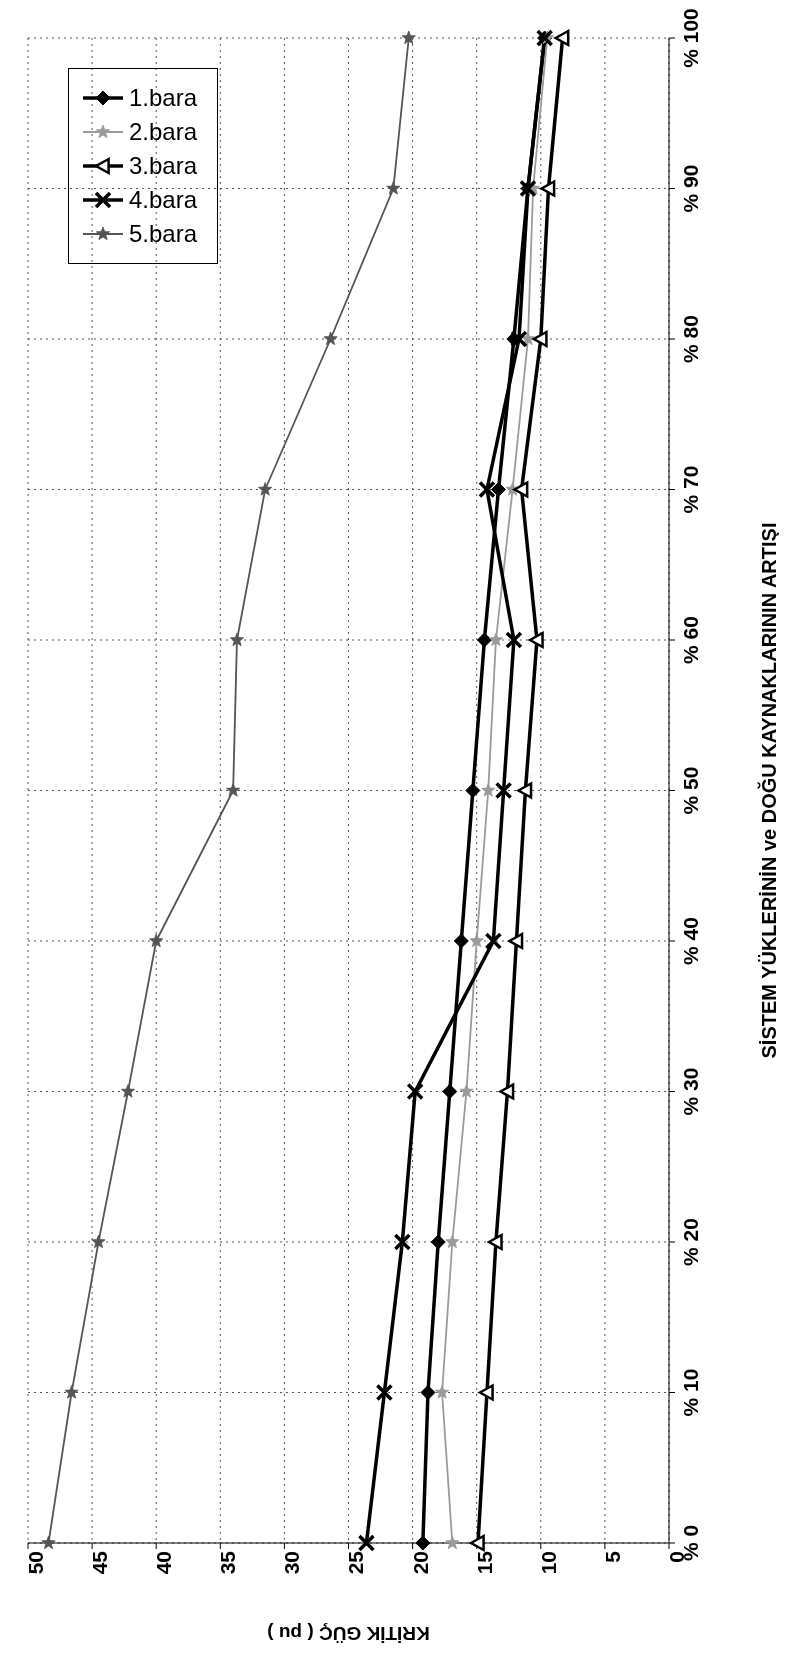 The image size is (787, 1671). Describe the element at coordinates (691, 941) in the screenshot. I see `y-tick-label: % 40` at that location.